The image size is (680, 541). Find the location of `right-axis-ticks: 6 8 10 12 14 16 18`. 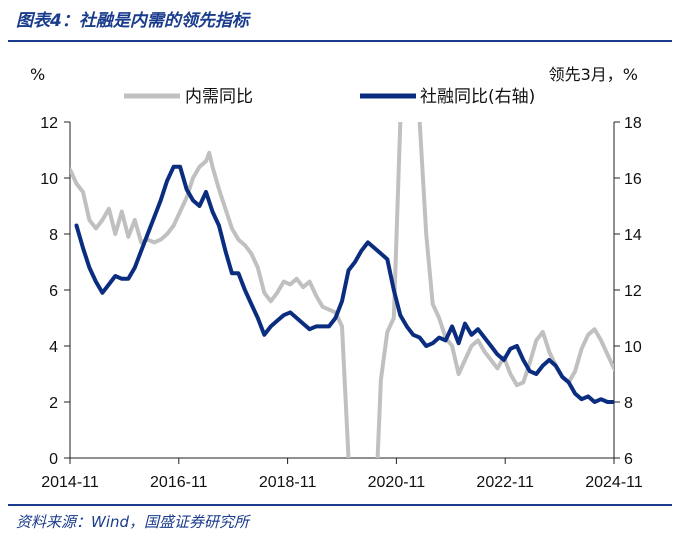

right-axis-ticks: 6 8 10 12 14 16 18 is located at coordinates (628, 291).